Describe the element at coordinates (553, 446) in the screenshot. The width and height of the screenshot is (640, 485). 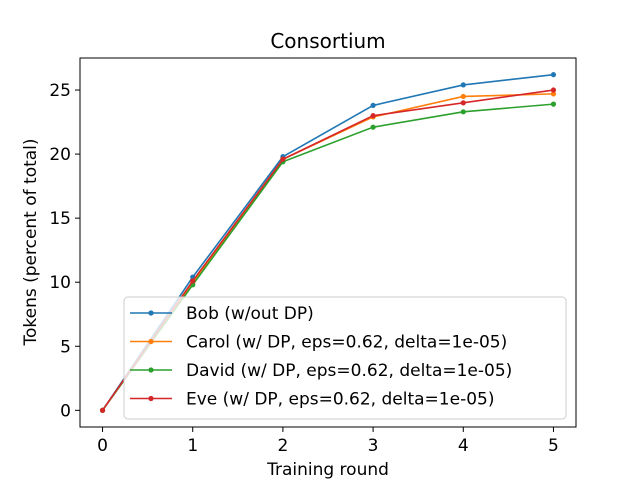
I see `x-tick-label: 5` at that location.